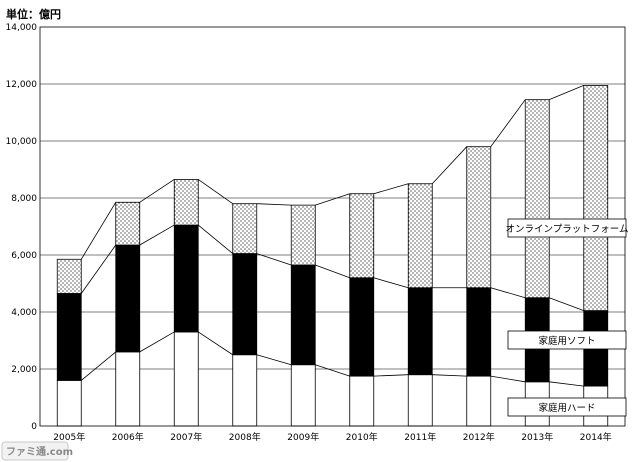 This screenshot has height=462, width=640. Describe the element at coordinates (24, 370) in the screenshot. I see `y-tick-label: 2,000` at that location.